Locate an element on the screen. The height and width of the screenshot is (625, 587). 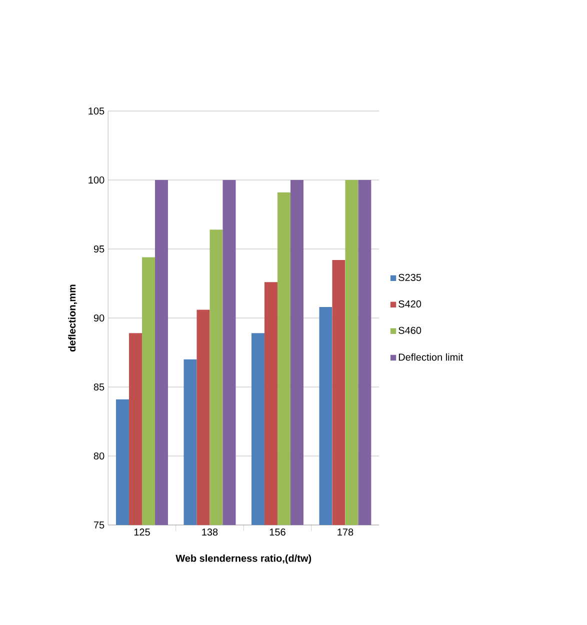
x-tick-label: 178 is located at coordinates (346, 532).